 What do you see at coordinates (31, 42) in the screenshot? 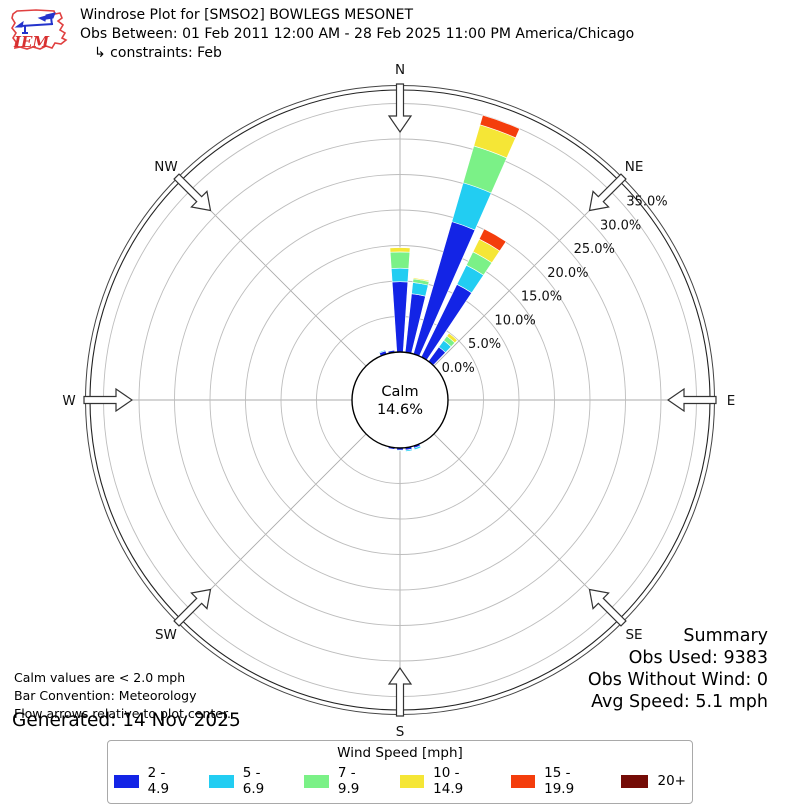
I see `iem-logo-text: IEM` at bounding box center [31, 42].